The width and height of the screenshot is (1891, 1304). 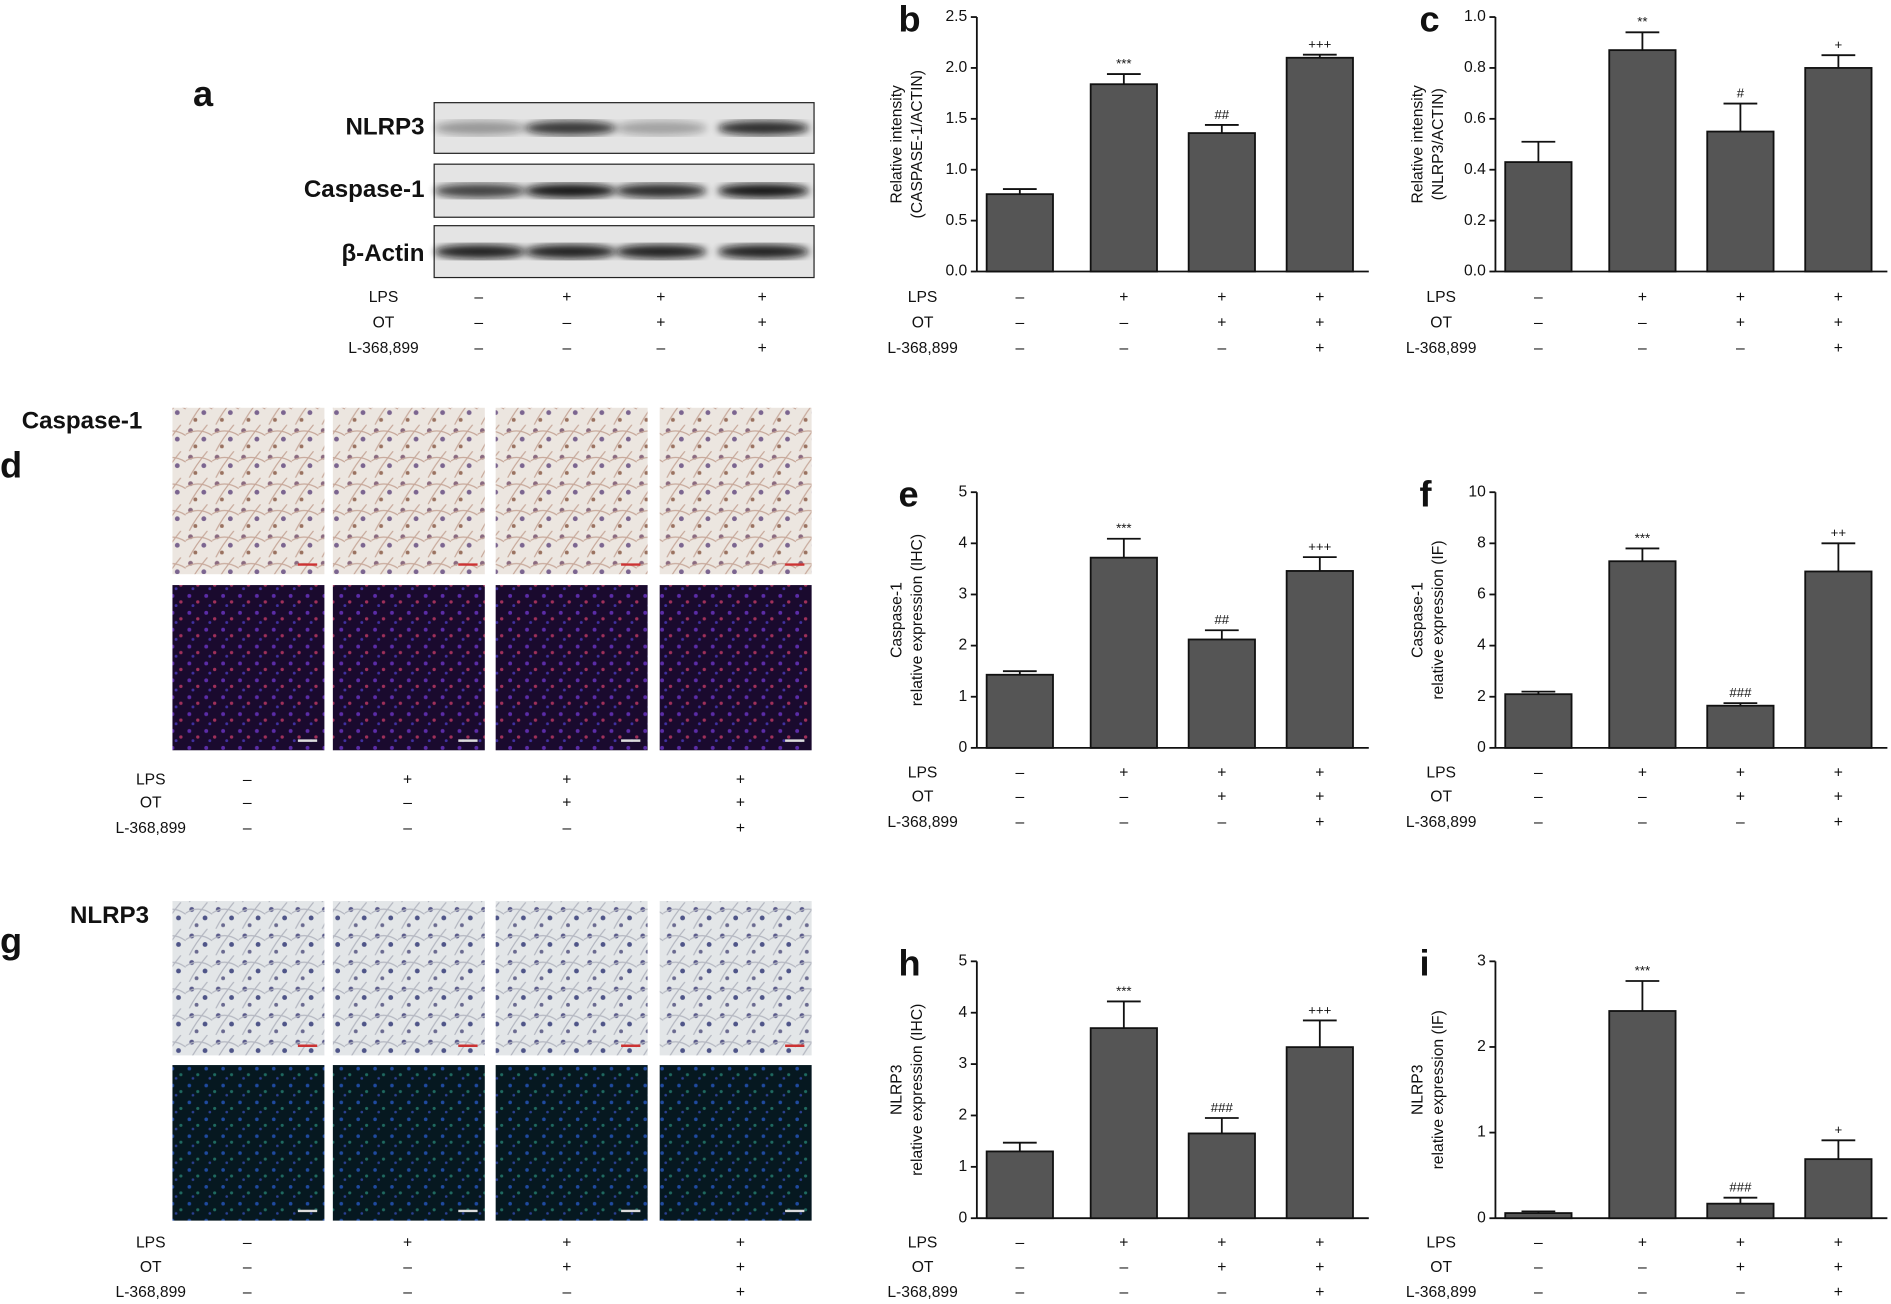 What do you see at coordinates (1475, 67) in the screenshot?
I see `y-tick-label: 0.8` at bounding box center [1475, 67].